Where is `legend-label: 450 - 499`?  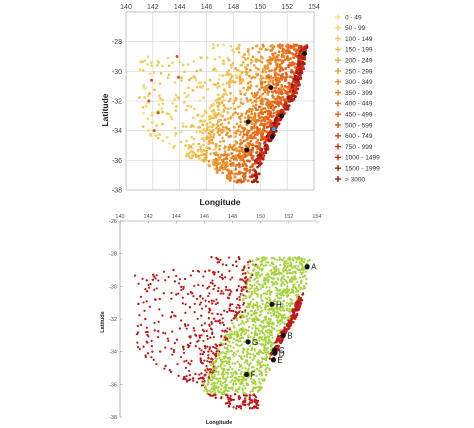
legend-label: 450 - 499 is located at coordinates (359, 115).